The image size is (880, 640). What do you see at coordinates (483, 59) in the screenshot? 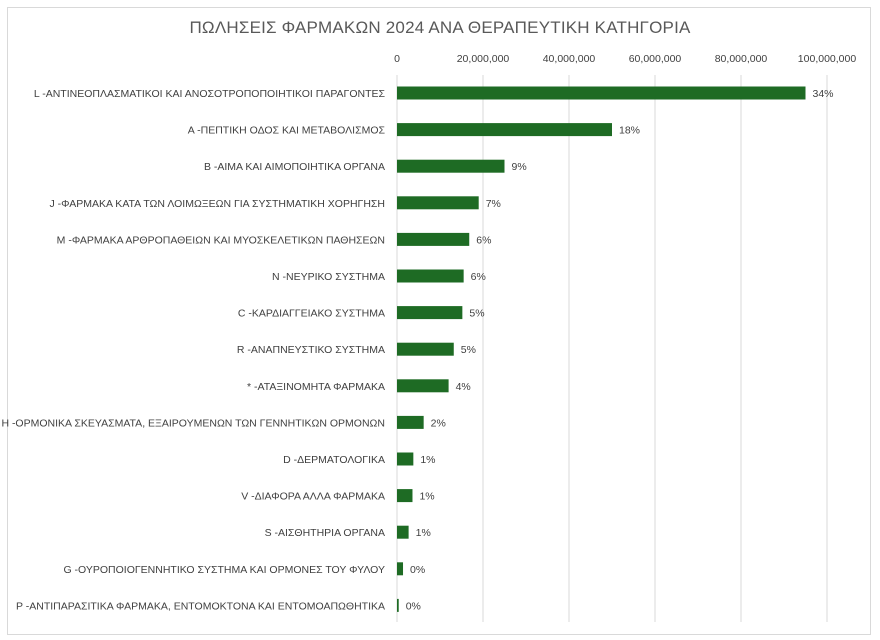
I see `x-tick-label: 20,000,000` at bounding box center [483, 59].